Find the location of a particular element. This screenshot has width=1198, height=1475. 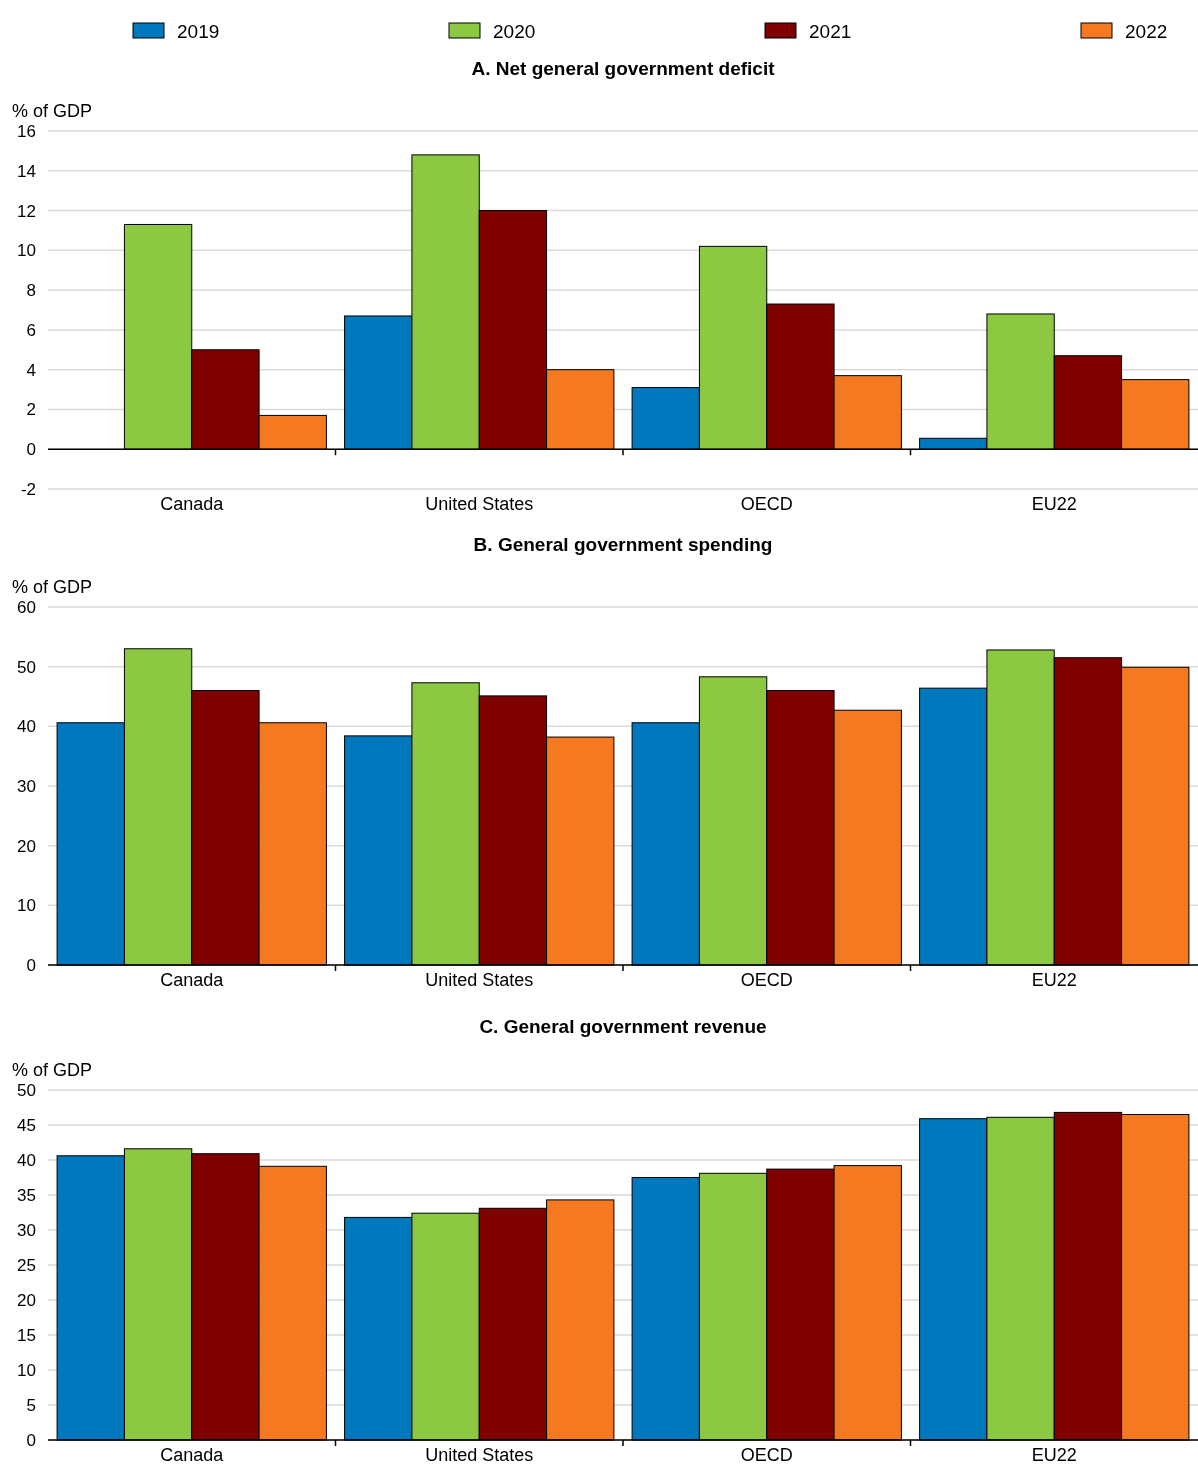

chart-title: C. General government revenue is located at coordinates (623, 1026).